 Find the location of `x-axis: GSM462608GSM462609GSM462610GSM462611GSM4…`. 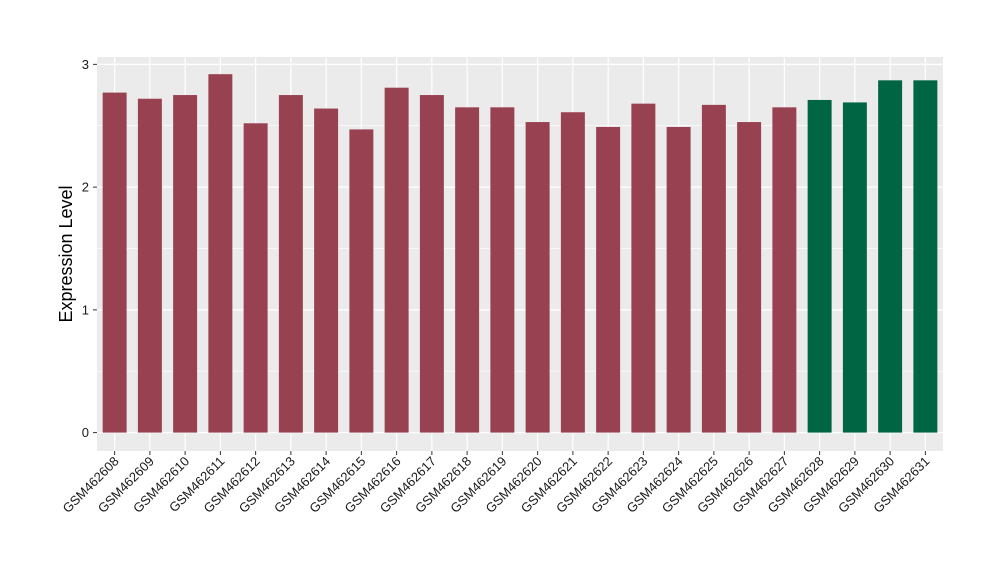

x-axis: GSM462608GSM462609GSM462610GSM462611GSM4… is located at coordinates (496, 483).